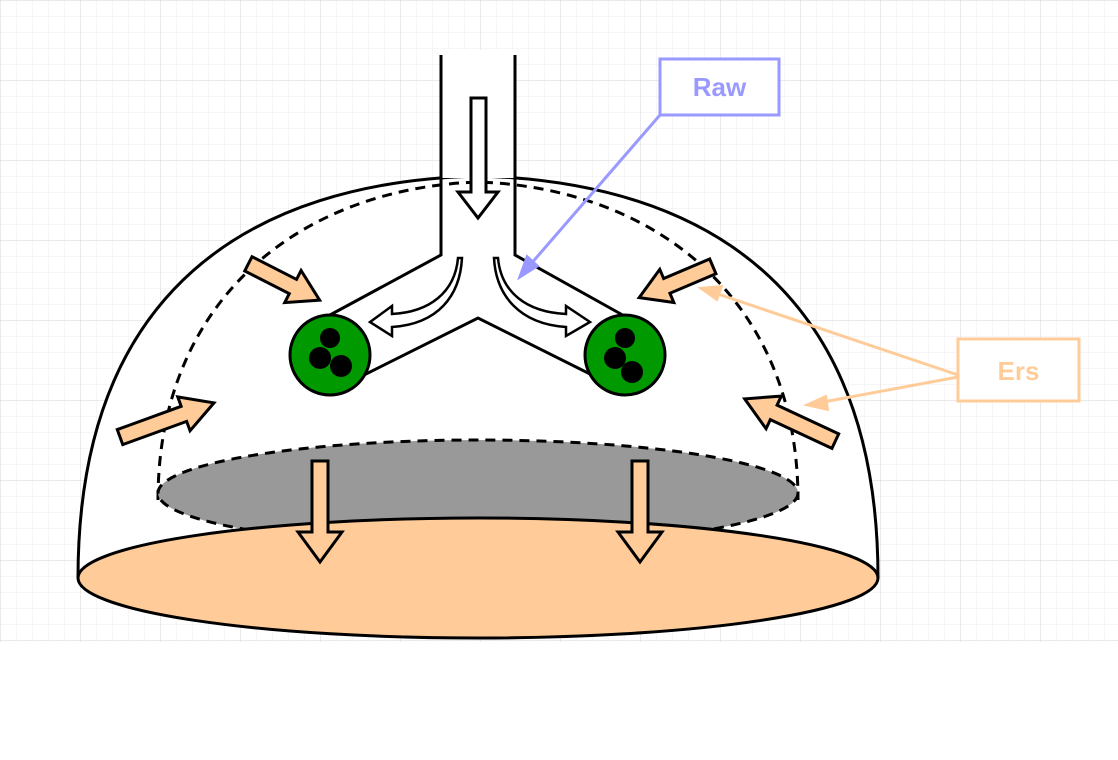  Describe the element at coordinates (595, 190) in the screenshot. I see `raw-pointer-line` at that location.